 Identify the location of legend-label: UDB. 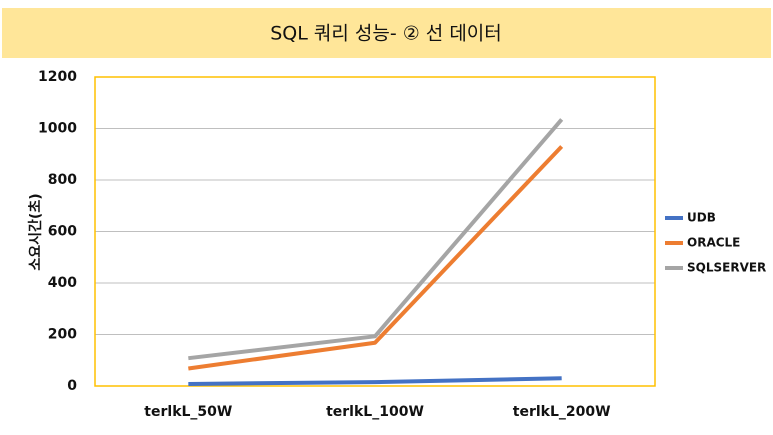
(701, 218).